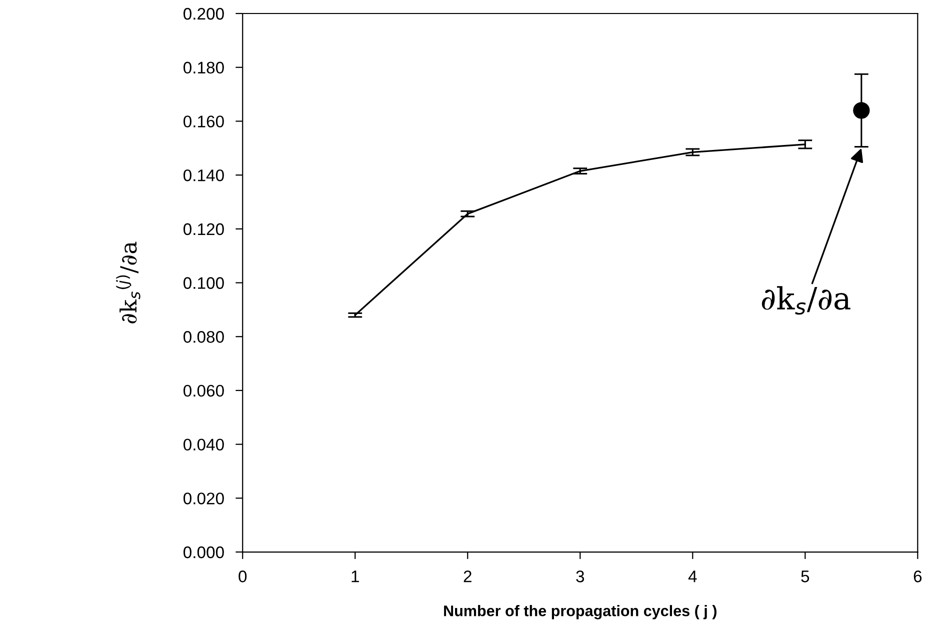  What do you see at coordinates (355, 576) in the screenshot?
I see `x-tick-label: 1` at bounding box center [355, 576].